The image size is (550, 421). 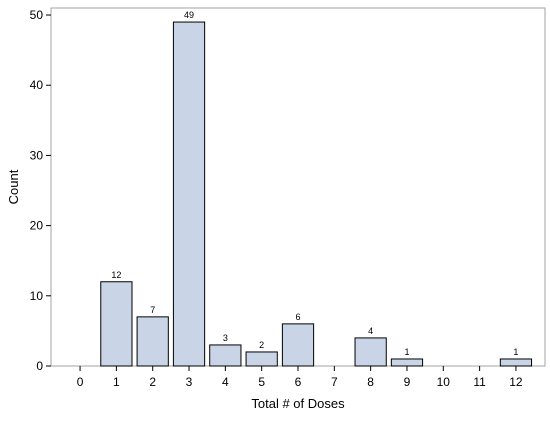 I want to click on data-label-8: 4, so click(x=370, y=331).